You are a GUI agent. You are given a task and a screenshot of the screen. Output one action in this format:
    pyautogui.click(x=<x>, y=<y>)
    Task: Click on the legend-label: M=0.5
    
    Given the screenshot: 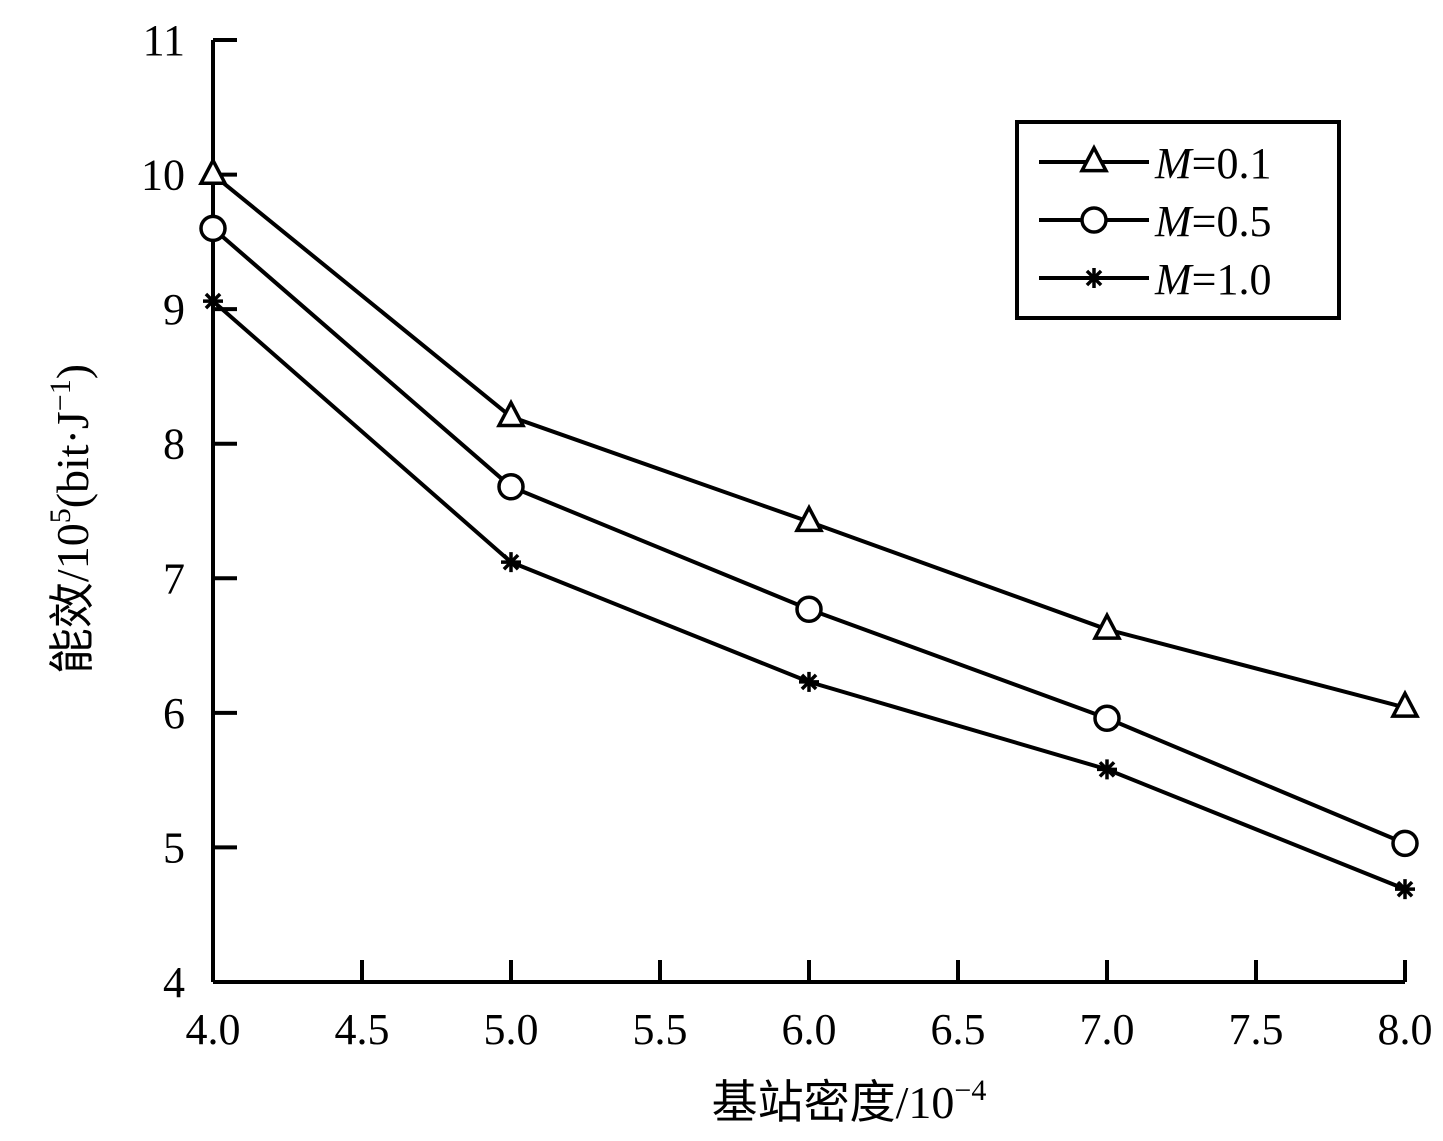 What is the action you would take?
    pyautogui.click(x=1212, y=221)
    